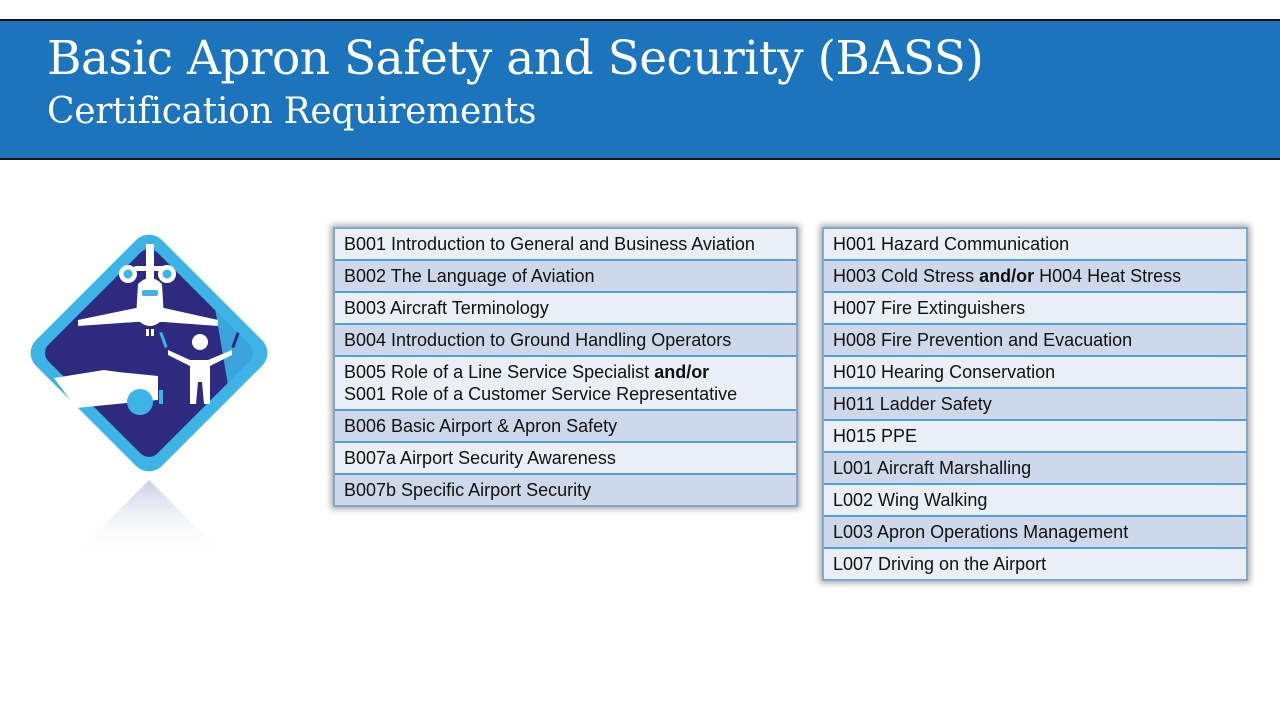 This screenshot has width=1280, height=720. I want to click on module-text: H001 Hazard Communication, so click(951, 244).